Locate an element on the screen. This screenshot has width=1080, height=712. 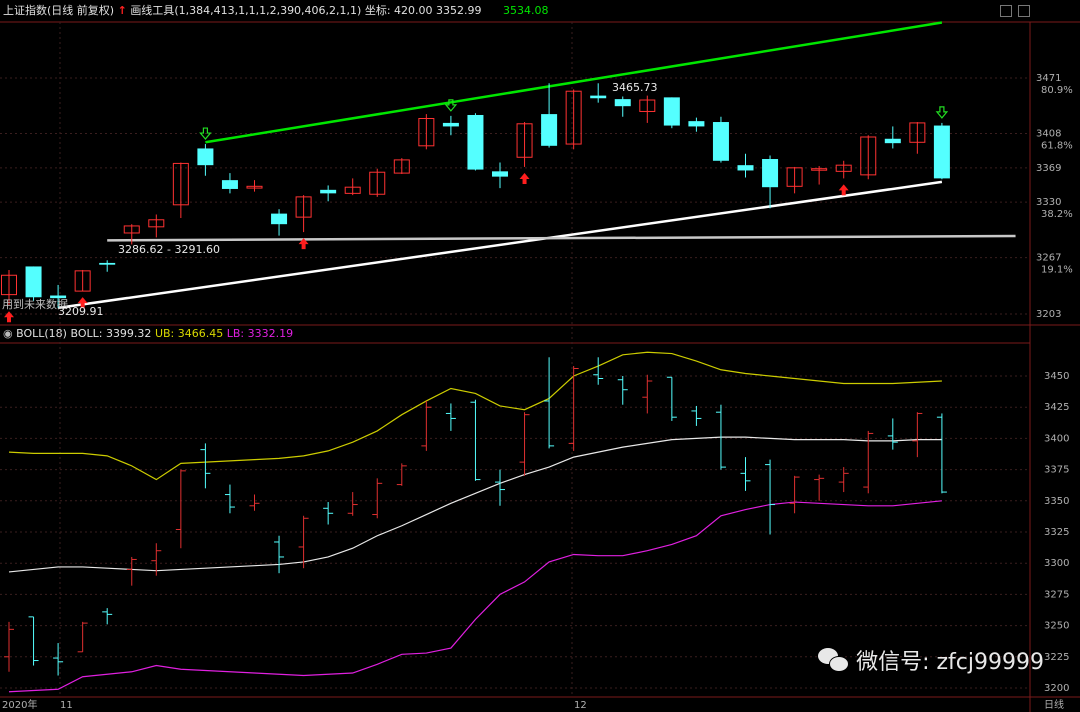
x-axis-month-12: 12 is located at coordinates (580, 705).